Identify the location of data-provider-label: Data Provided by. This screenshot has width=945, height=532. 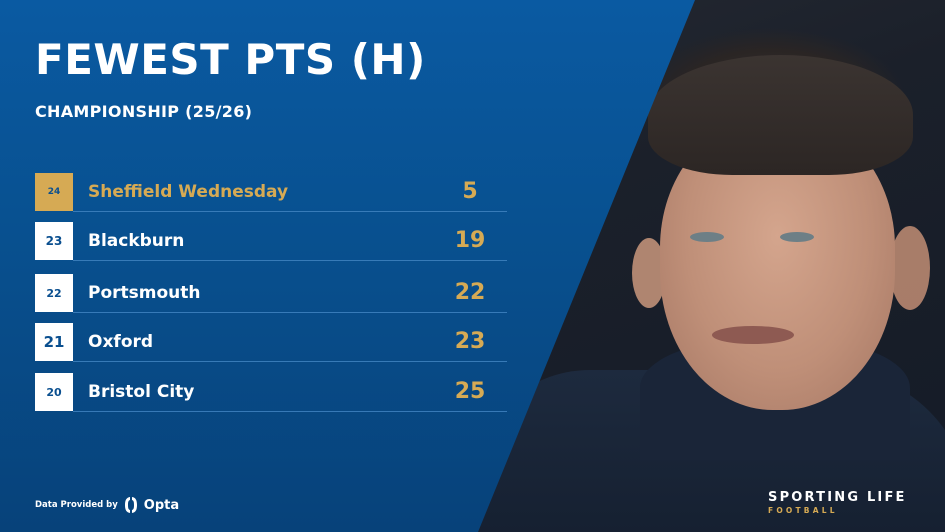
(76, 505).